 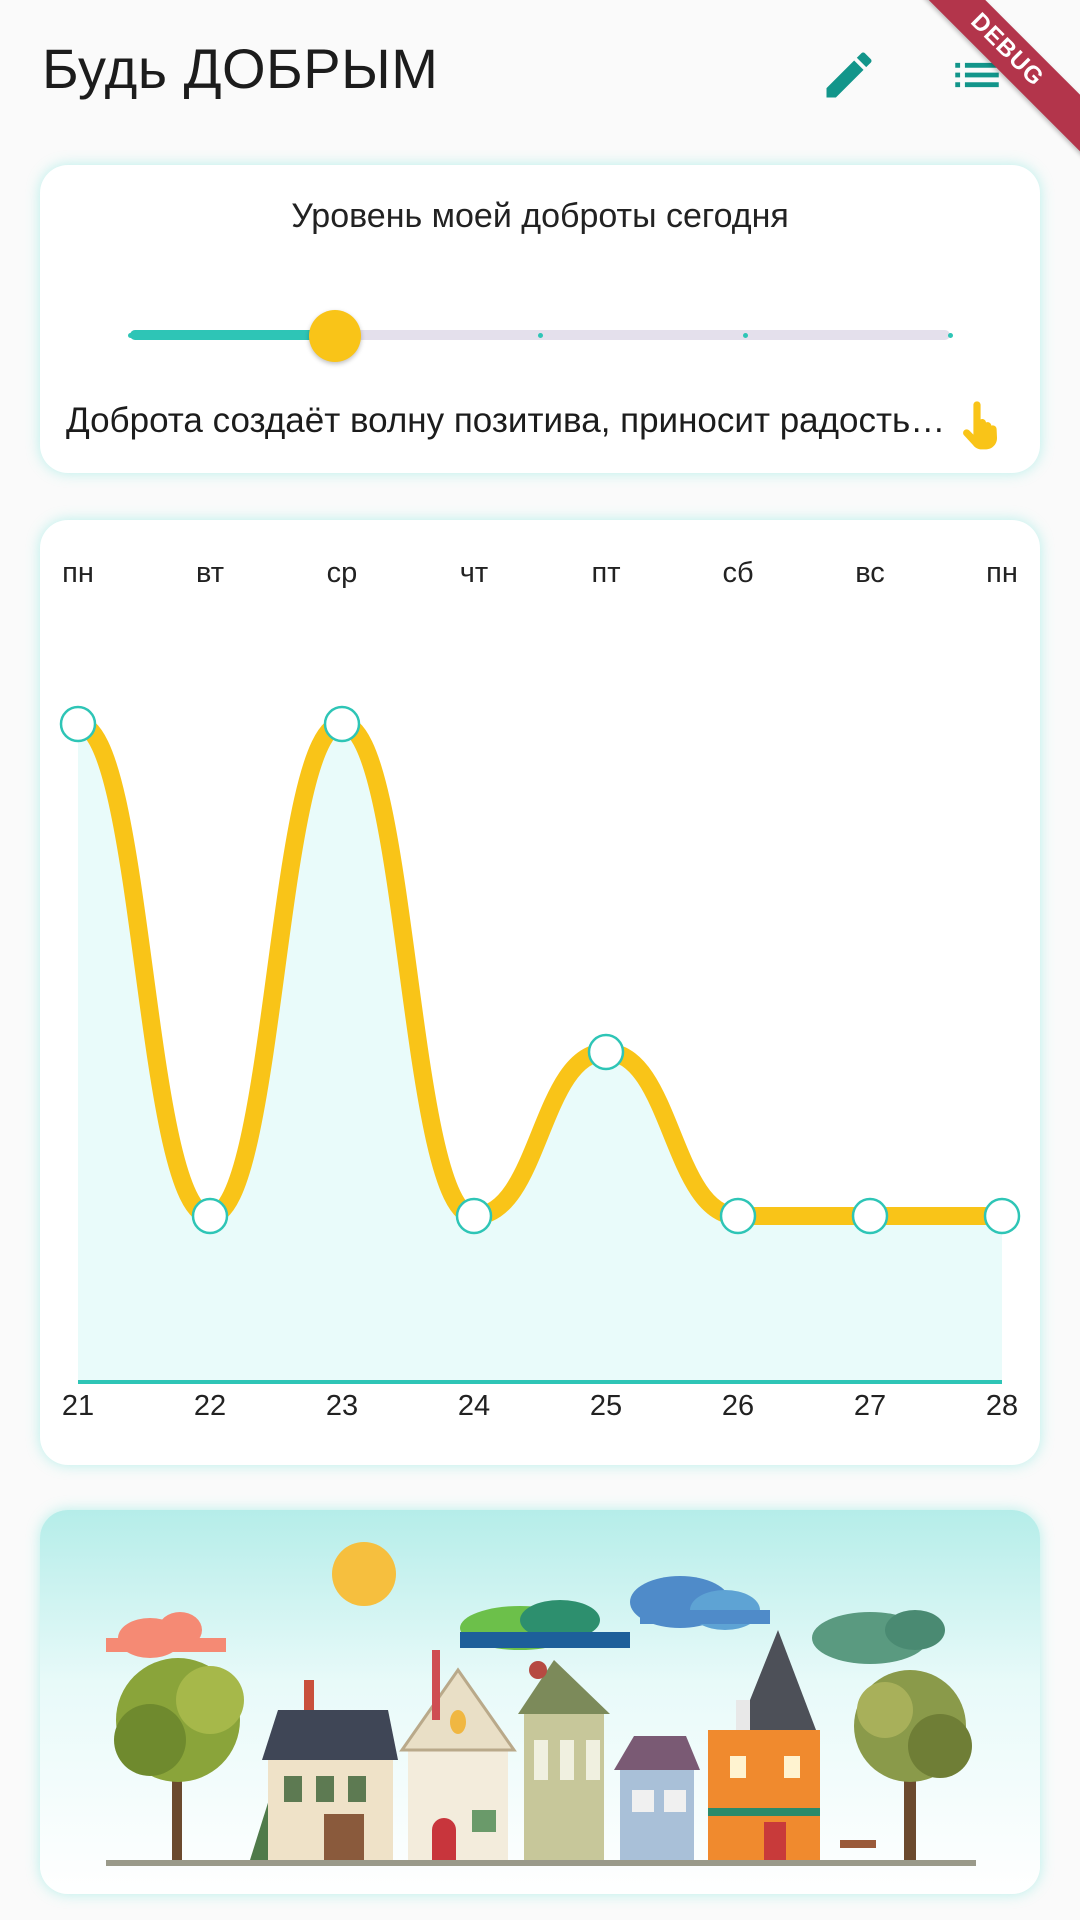 What do you see at coordinates (210, 573) in the screenshot?
I see `day-label: вт` at bounding box center [210, 573].